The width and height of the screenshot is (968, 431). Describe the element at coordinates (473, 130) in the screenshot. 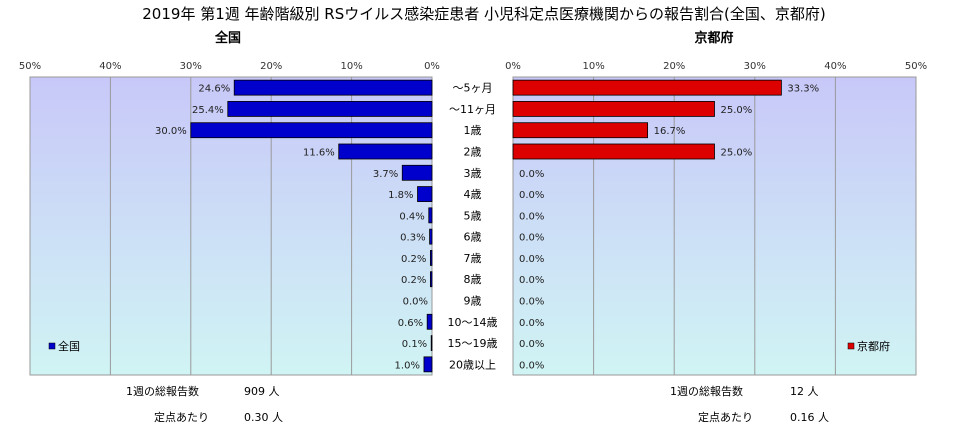

I see `category-label: 1歳` at that location.